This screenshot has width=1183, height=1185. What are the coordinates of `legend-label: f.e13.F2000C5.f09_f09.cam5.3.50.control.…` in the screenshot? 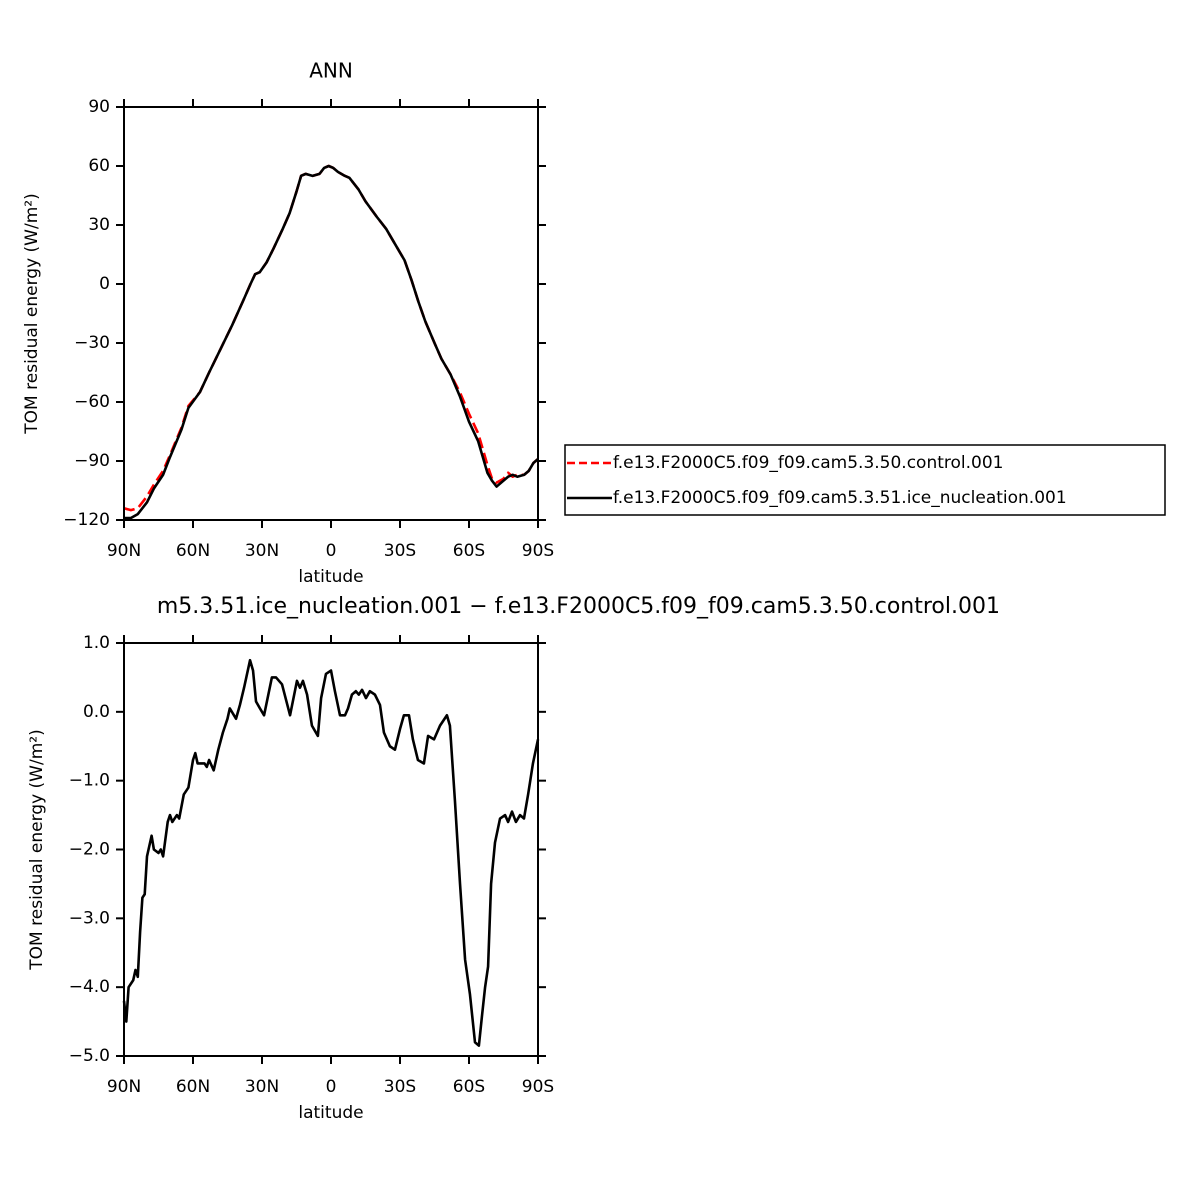 It's located at (808, 463).